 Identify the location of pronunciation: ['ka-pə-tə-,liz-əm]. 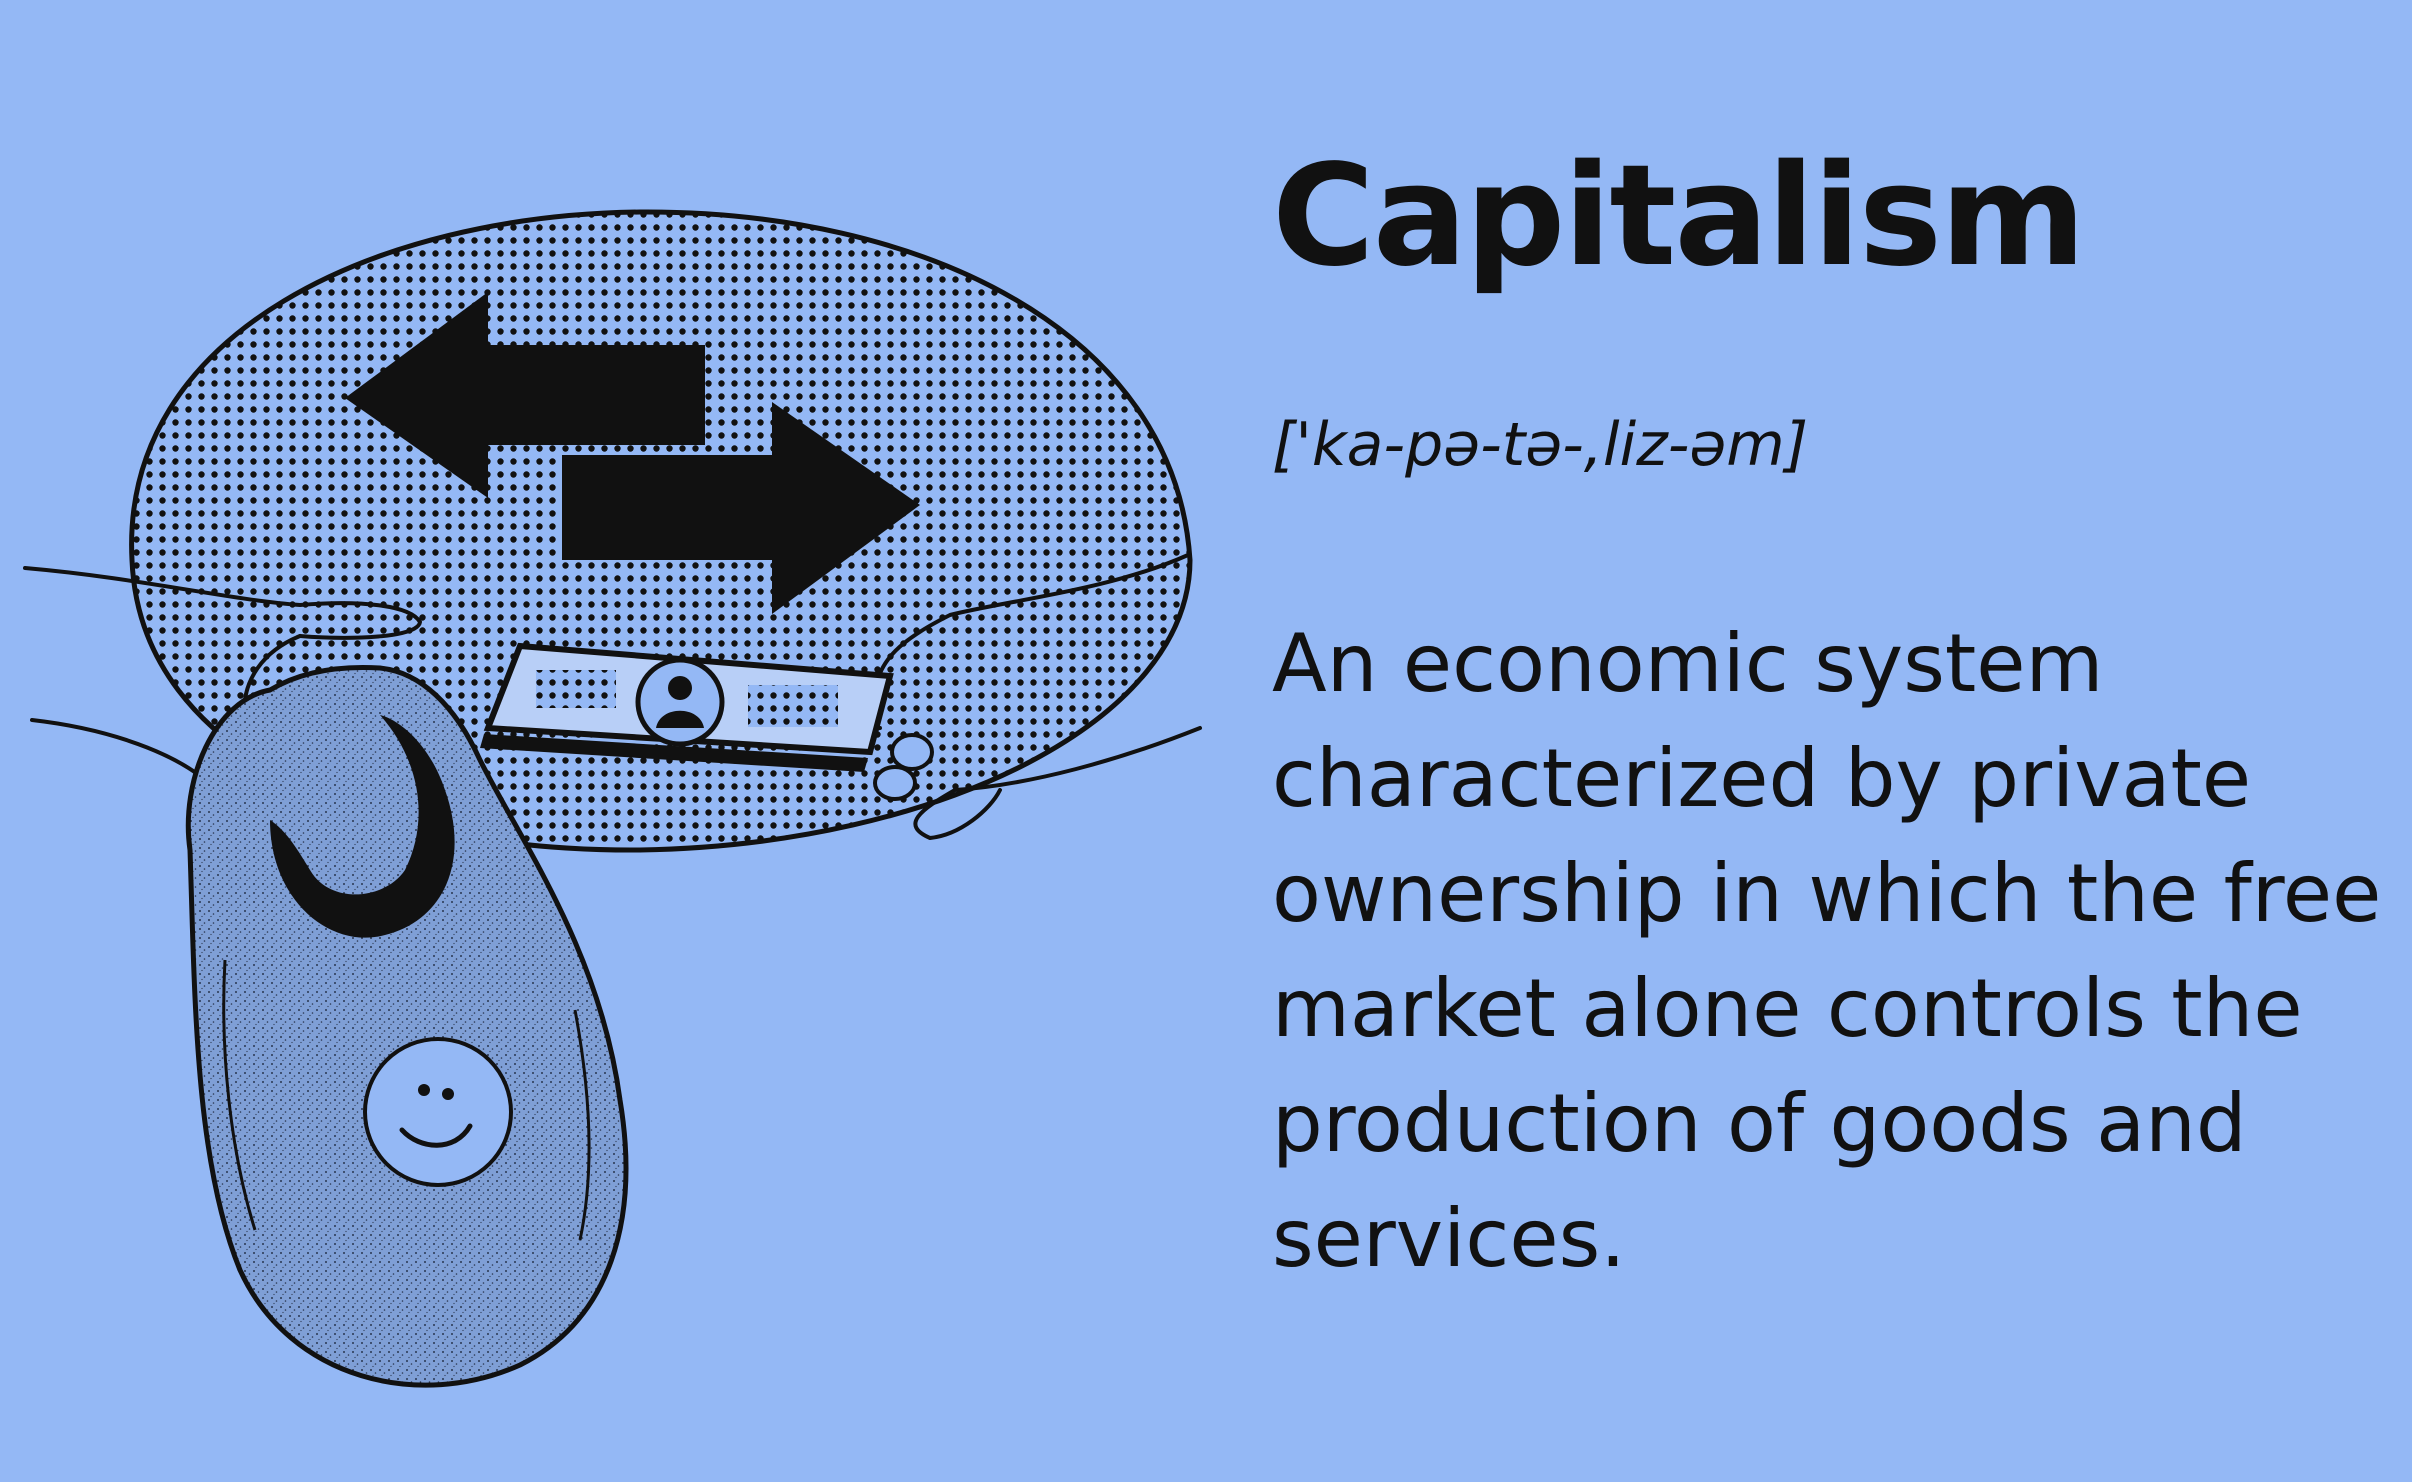
(1540, 445).